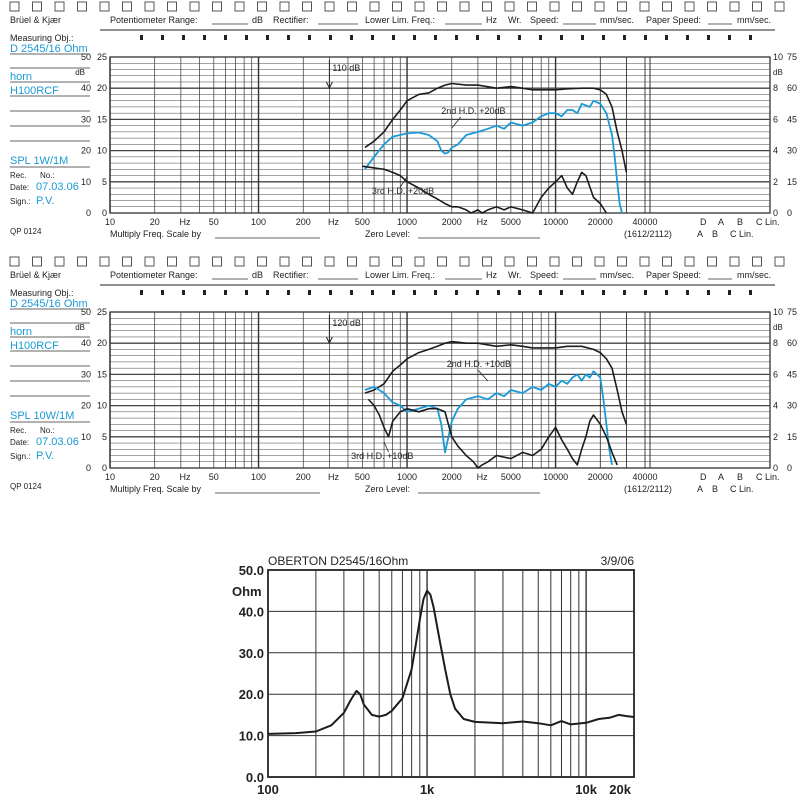  I want to click on multiply-label: Multiply Freq. Scale by, so click(156, 489).